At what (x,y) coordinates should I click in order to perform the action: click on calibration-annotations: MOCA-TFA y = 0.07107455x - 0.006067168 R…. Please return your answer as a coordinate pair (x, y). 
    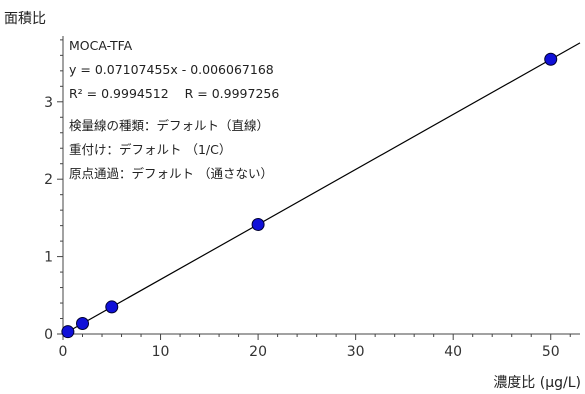
    Looking at the image, I should click on (174, 109).